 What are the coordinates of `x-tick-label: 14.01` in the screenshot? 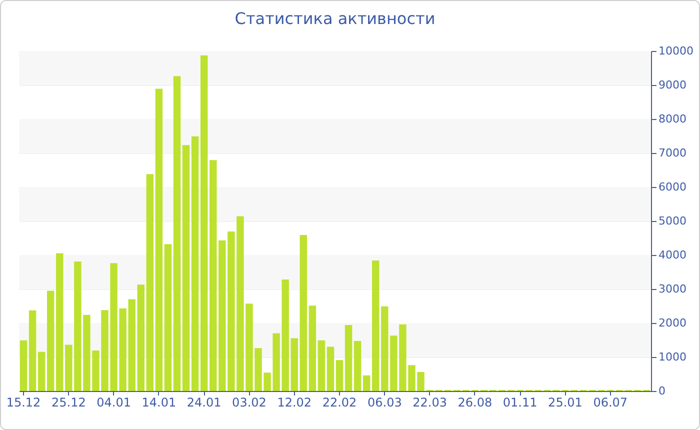 It's located at (159, 403).